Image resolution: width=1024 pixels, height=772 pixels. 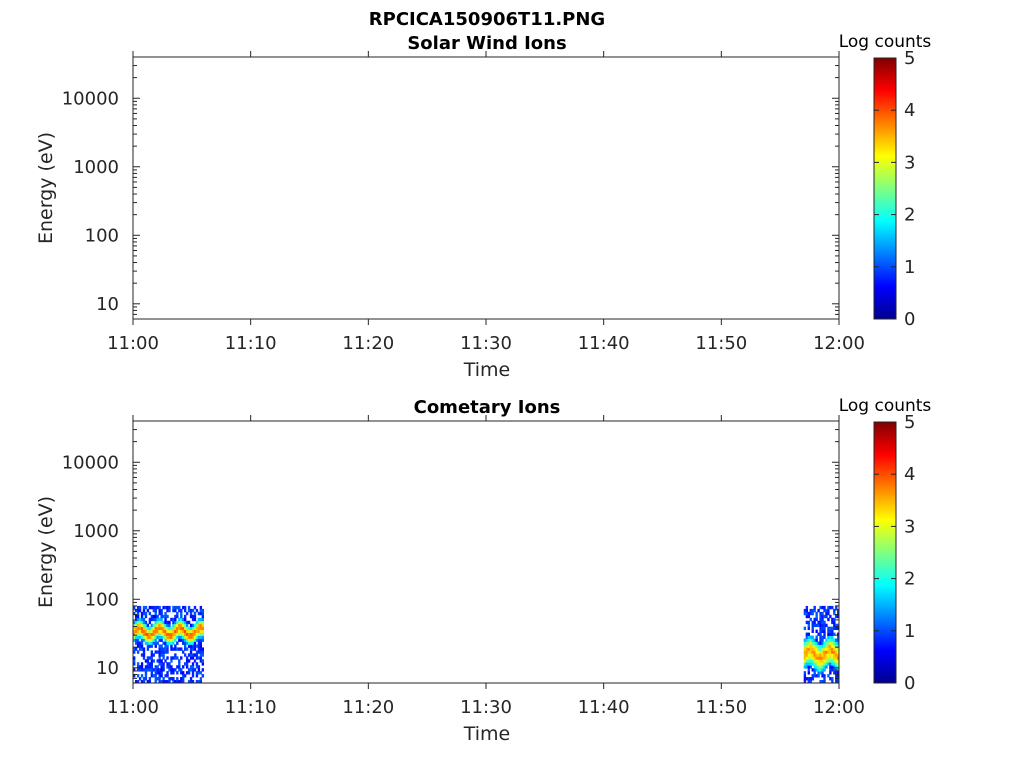 What do you see at coordinates (102, 235) in the screenshot?
I see `y-tick-label: 100` at bounding box center [102, 235].